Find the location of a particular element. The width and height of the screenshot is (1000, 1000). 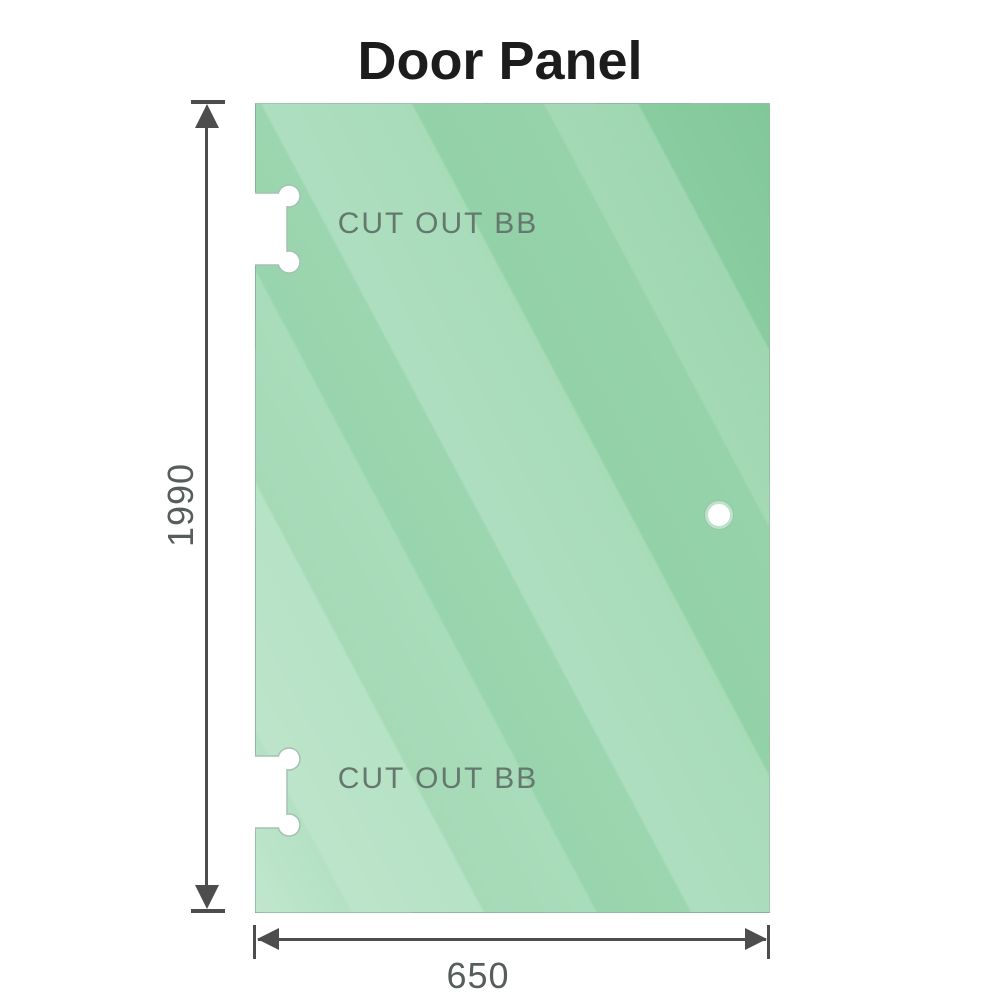

diagram-title: Door Panel is located at coordinates (500, 61).